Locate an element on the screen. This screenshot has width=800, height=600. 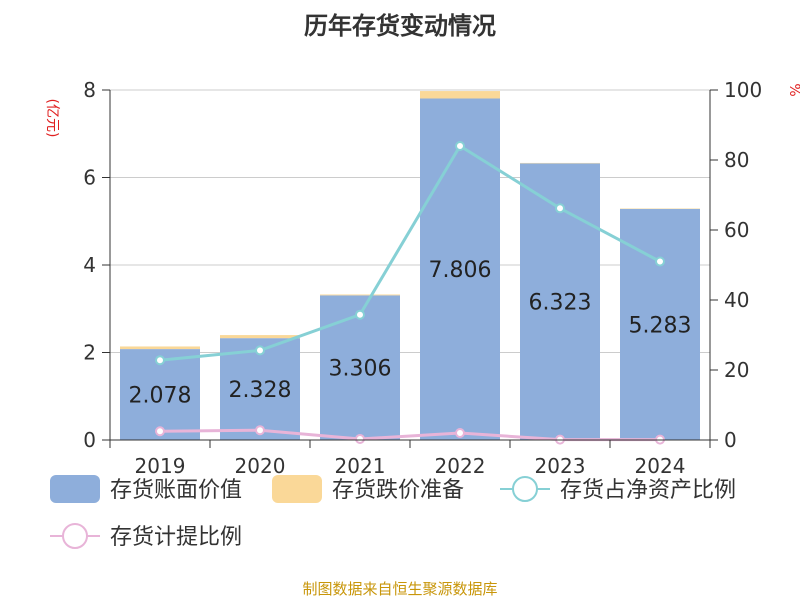
x-tick-label: 2023 is located at coordinates (560, 466).